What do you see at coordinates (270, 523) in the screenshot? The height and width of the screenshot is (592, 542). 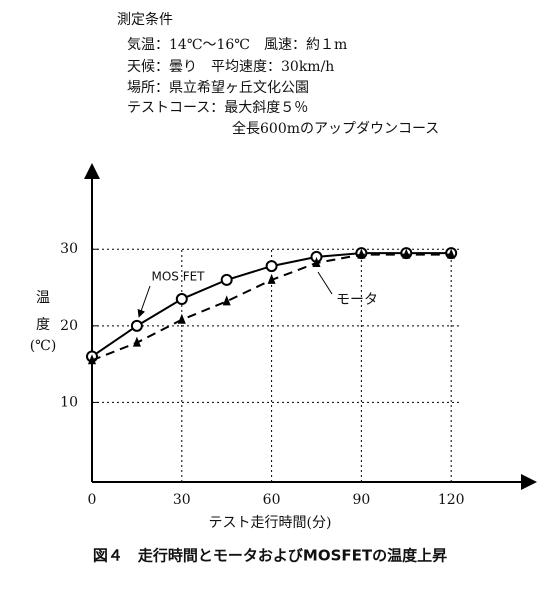 I see `x-label: テスト走行時間(分)` at bounding box center [270, 523].